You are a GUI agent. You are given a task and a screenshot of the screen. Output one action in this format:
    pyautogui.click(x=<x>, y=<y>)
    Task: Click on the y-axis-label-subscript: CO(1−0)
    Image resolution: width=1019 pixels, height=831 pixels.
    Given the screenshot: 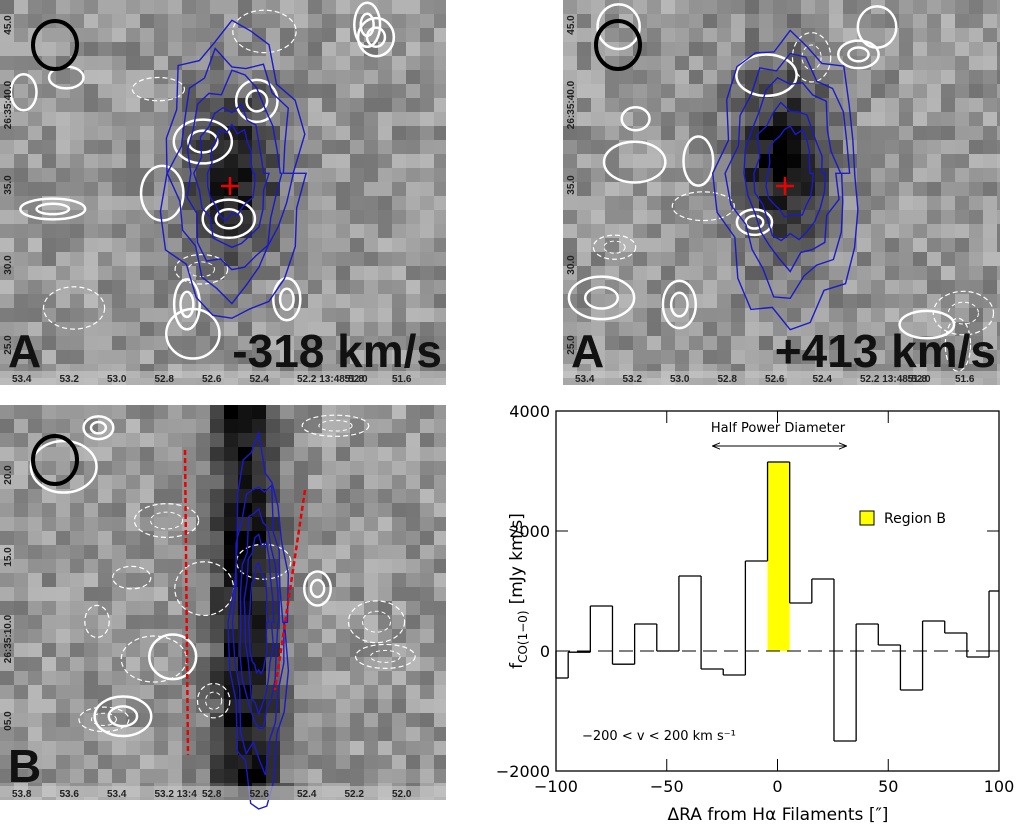 What is the action you would take?
    pyautogui.click(x=523, y=636)
    